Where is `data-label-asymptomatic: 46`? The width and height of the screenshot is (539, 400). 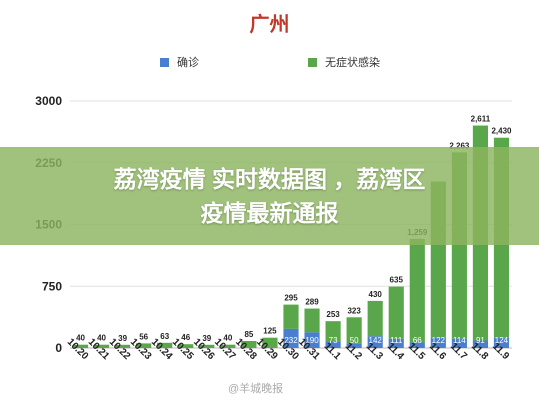
data-label-asymptomatic: 46 is located at coordinates (185, 337).